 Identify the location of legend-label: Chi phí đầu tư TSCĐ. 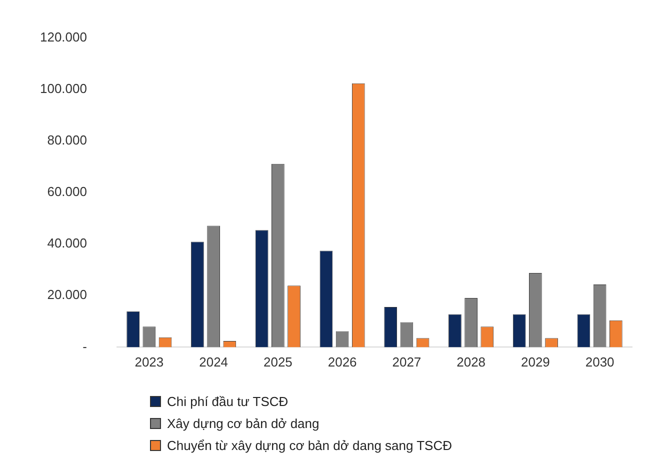
(227, 401).